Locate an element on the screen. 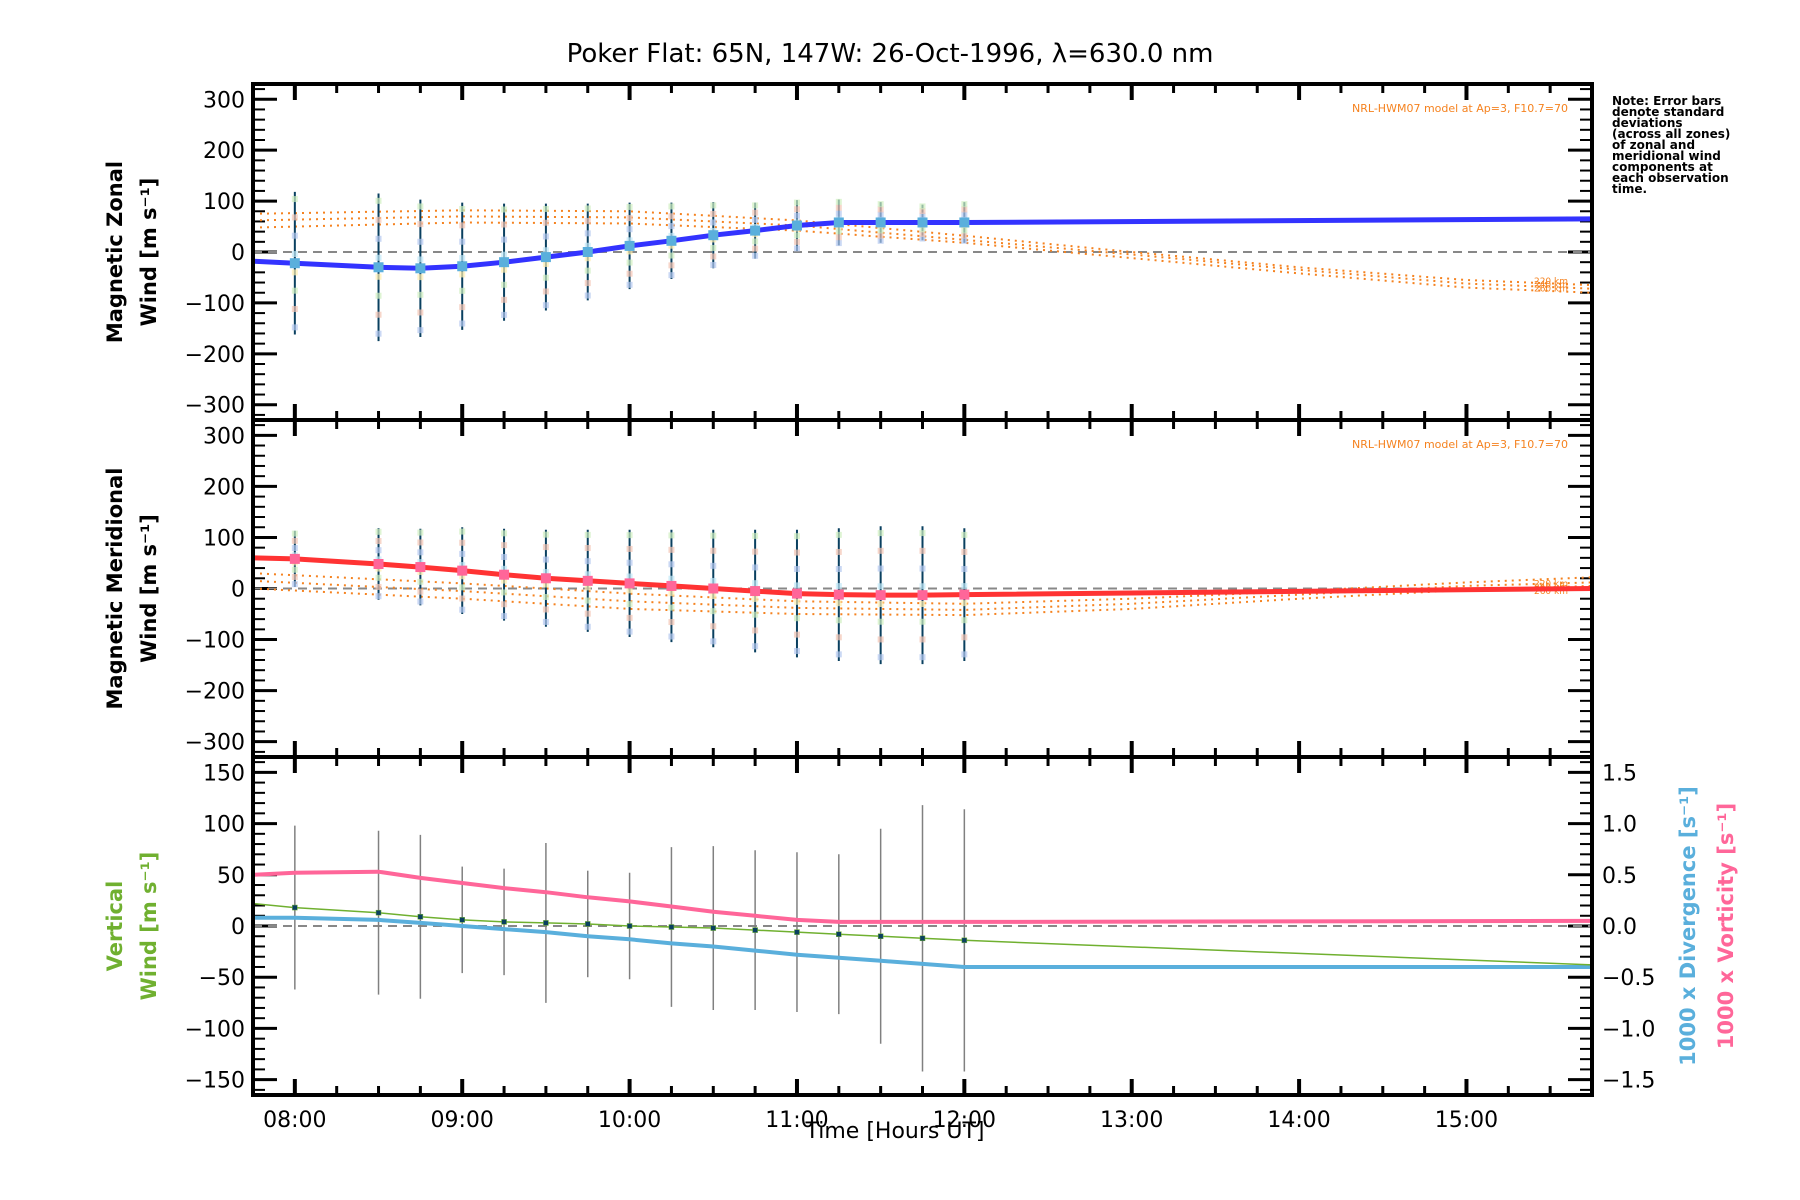 The height and width of the screenshot is (1200, 1800). note-line: of zonal and is located at coordinates (1653, 145).